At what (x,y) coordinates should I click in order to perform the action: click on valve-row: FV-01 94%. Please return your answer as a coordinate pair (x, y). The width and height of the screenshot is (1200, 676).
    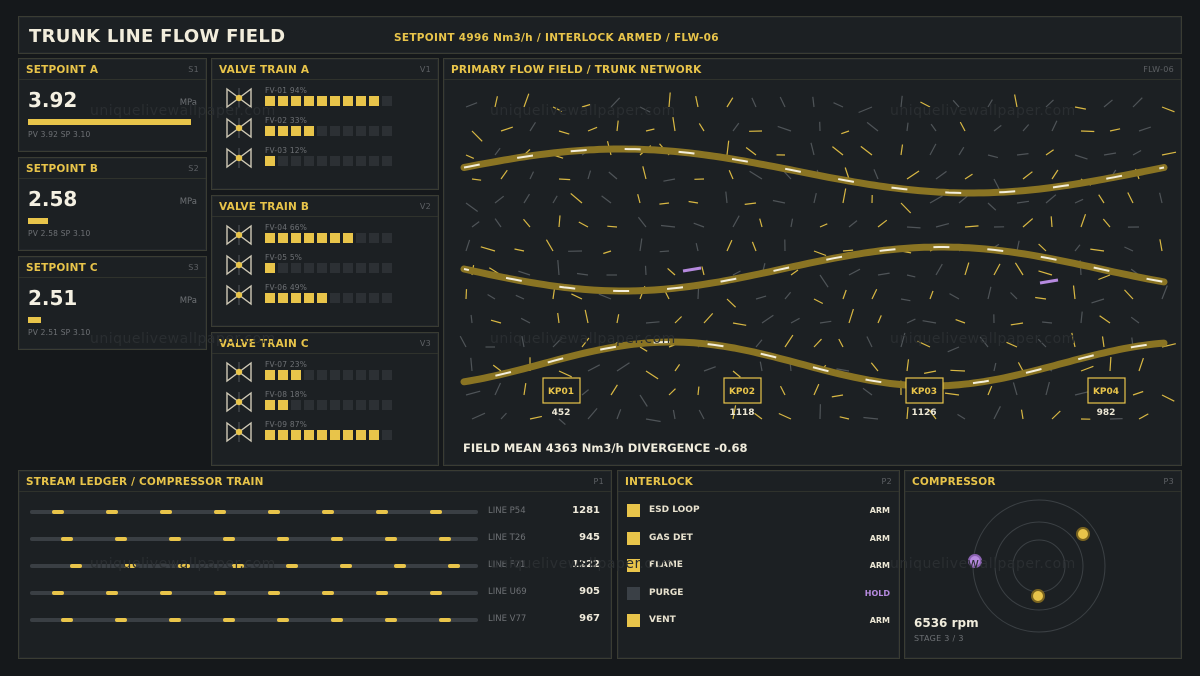
    Looking at the image, I should click on (330, 99).